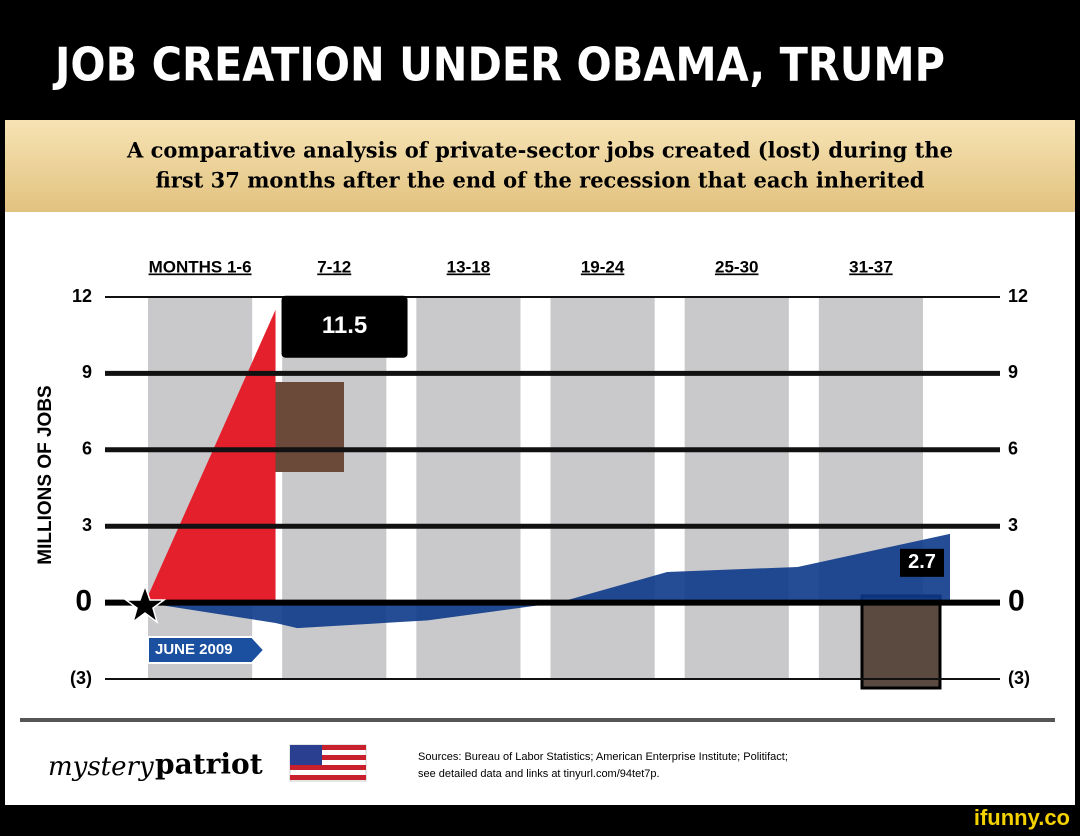 This screenshot has height=836, width=1080. Describe the element at coordinates (468, 266) in the screenshot. I see `x-tick-label: 13-18` at that location.